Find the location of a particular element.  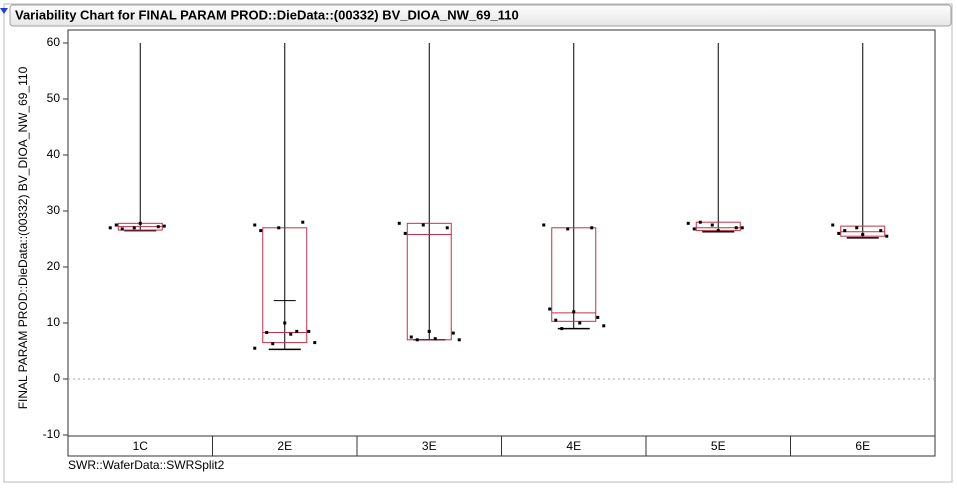

disclosure-icon is located at coordinates (4, 11).